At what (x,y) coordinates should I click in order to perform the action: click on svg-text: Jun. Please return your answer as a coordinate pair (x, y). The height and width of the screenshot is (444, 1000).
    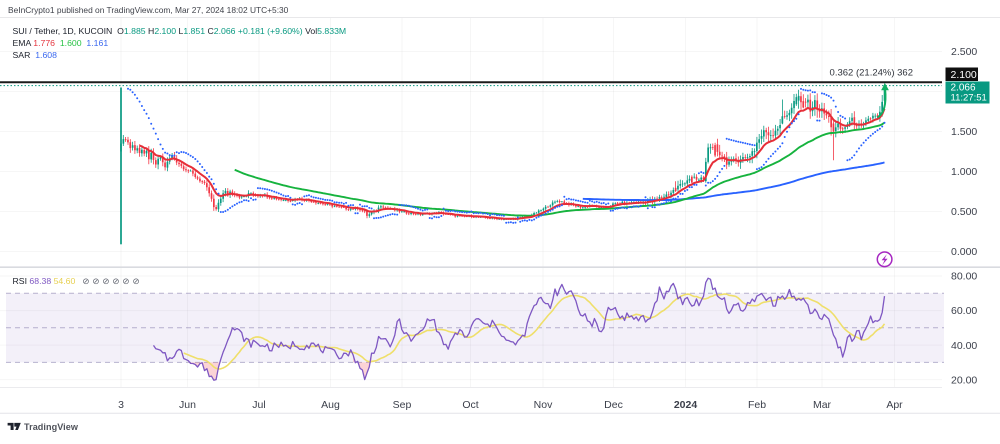
    Looking at the image, I should click on (187, 405).